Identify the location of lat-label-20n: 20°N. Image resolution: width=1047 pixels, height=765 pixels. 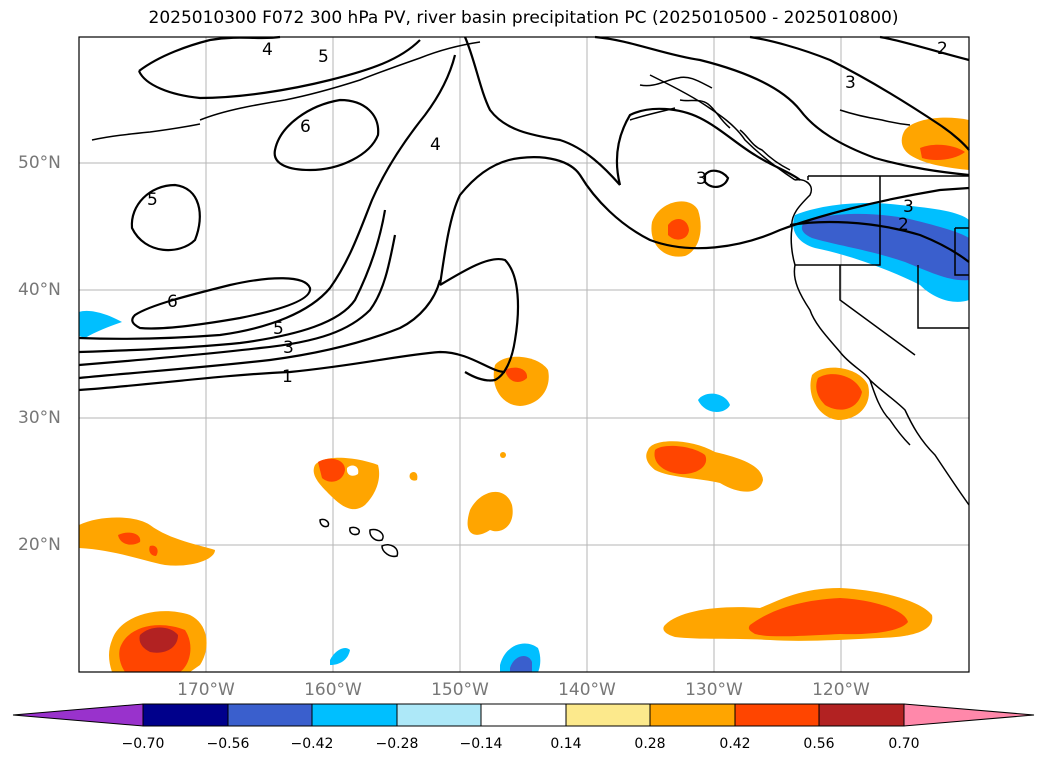
(39, 545).